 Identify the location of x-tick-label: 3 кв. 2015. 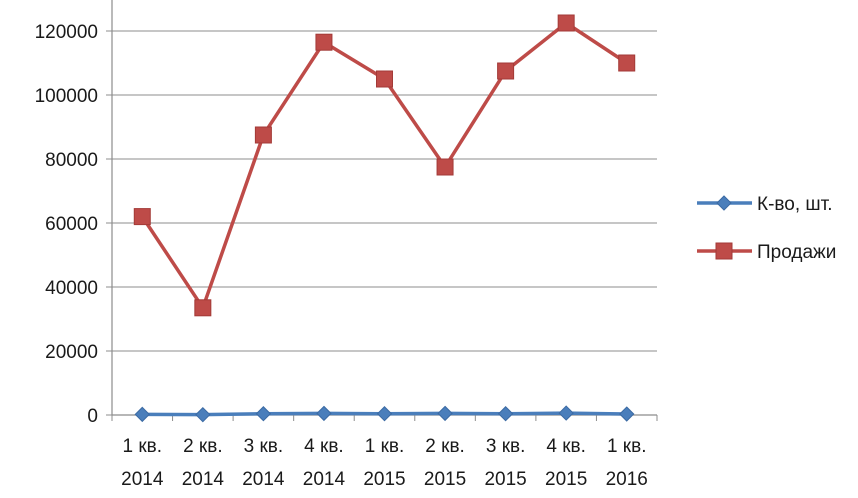
(505, 463).